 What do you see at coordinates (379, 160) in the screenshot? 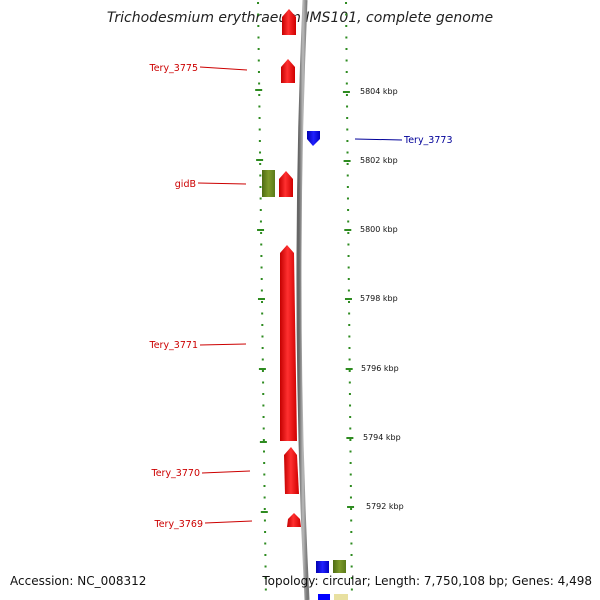
I see `scale-tick-label: 5802 kbp` at bounding box center [379, 160].